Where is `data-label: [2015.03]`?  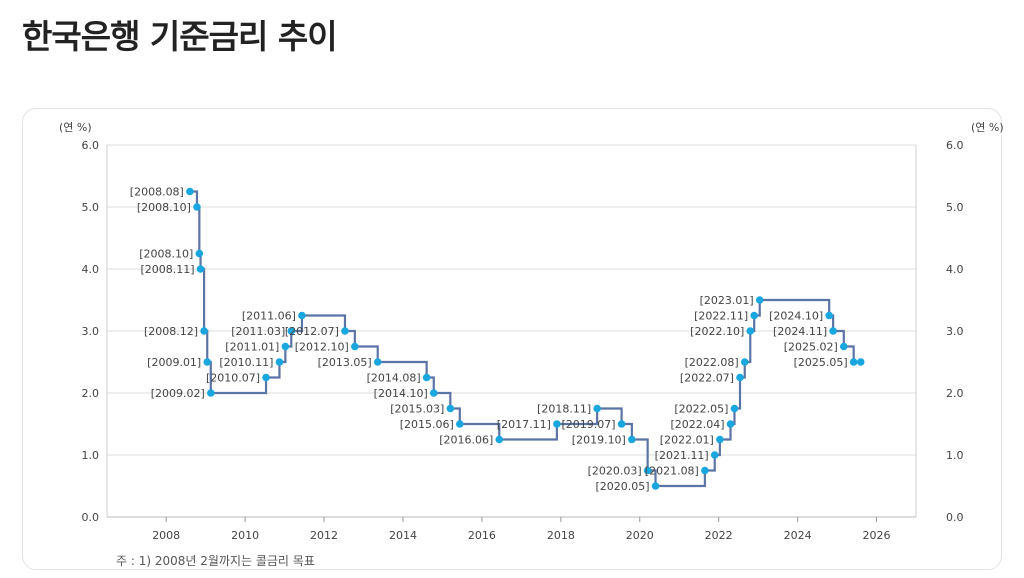
data-label: [2015.03] is located at coordinates (417, 409).